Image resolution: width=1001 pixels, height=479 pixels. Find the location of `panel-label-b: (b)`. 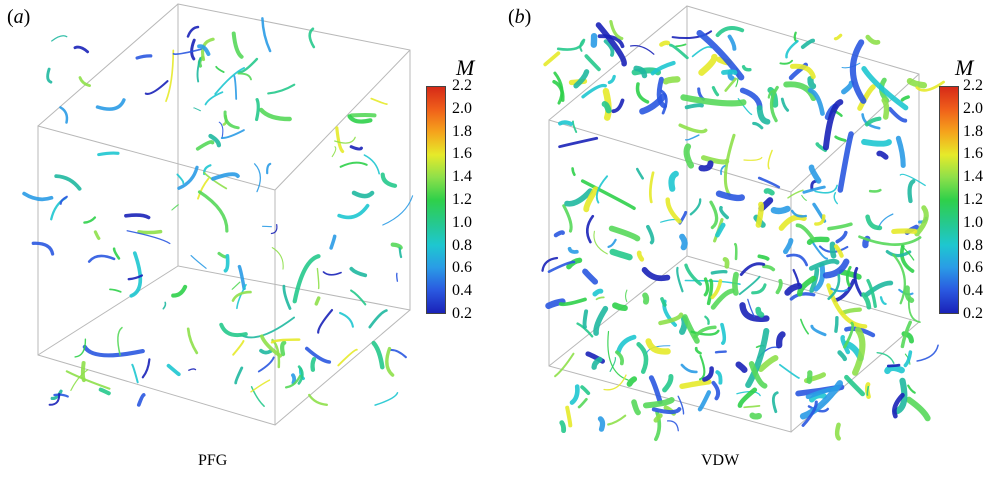

panel-label-b: (b) is located at coordinates (520, 17).